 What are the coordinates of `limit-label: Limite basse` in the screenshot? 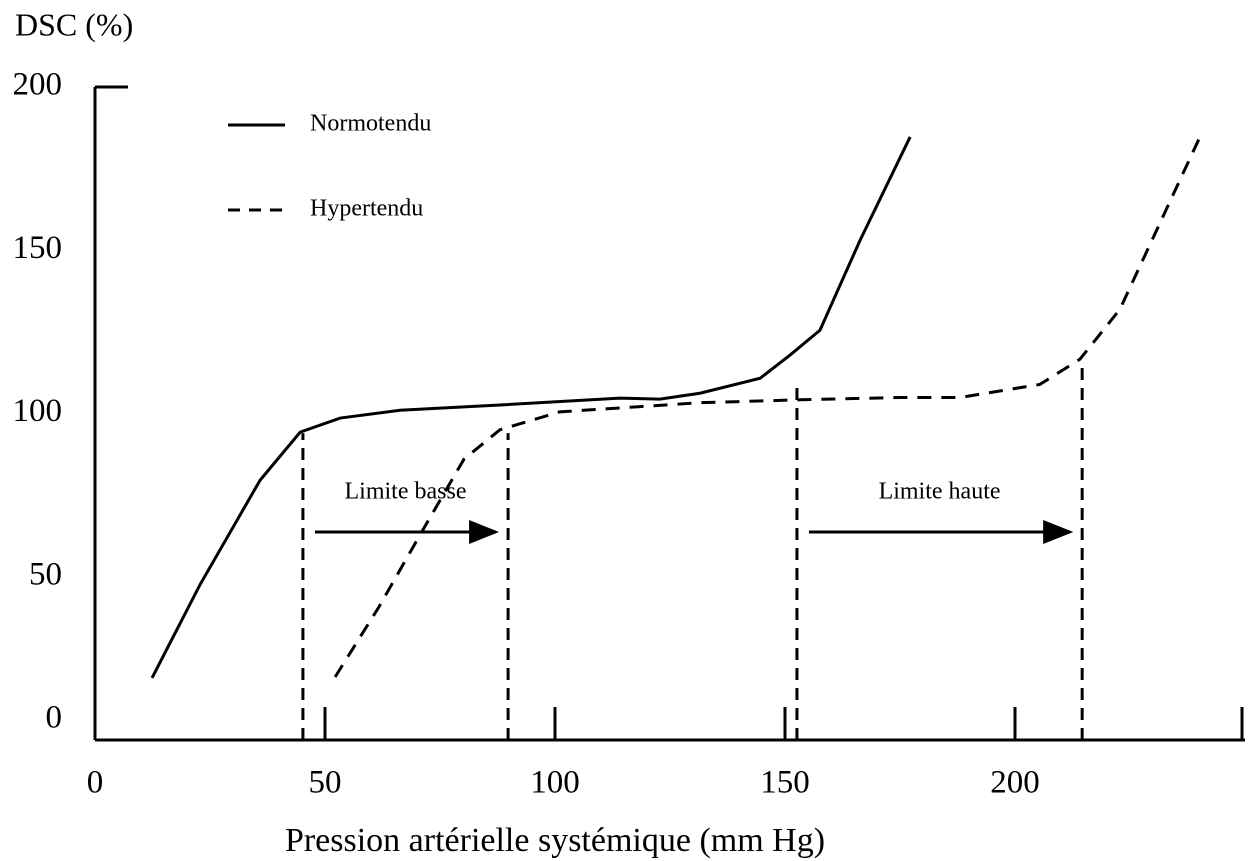 It's located at (406, 492).